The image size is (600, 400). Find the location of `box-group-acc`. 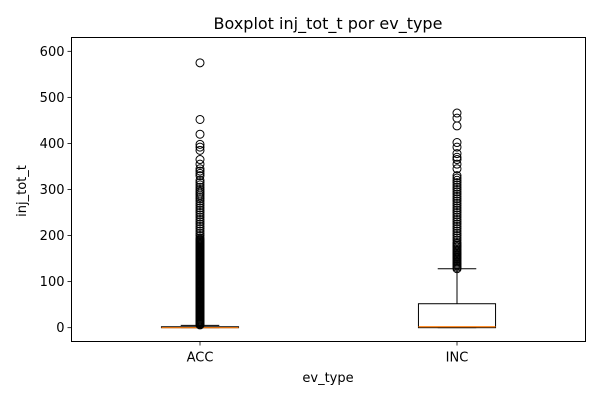

box-group-acc is located at coordinates (200, 194).